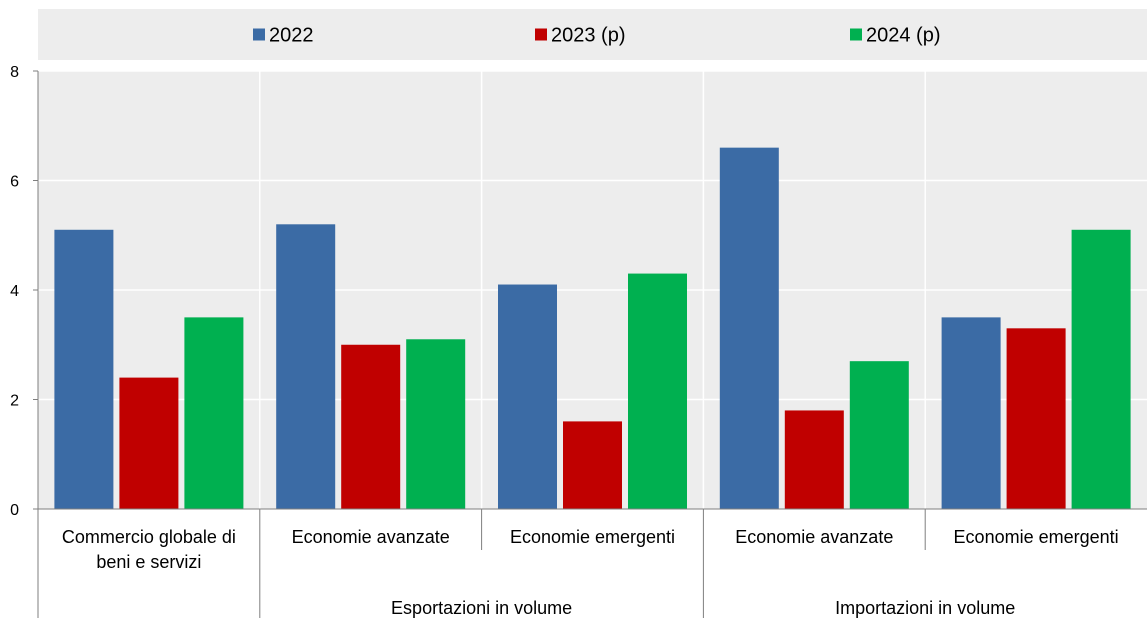  What do you see at coordinates (592, 537) in the screenshot?
I see `category-label-2: Economie emergenti` at bounding box center [592, 537].